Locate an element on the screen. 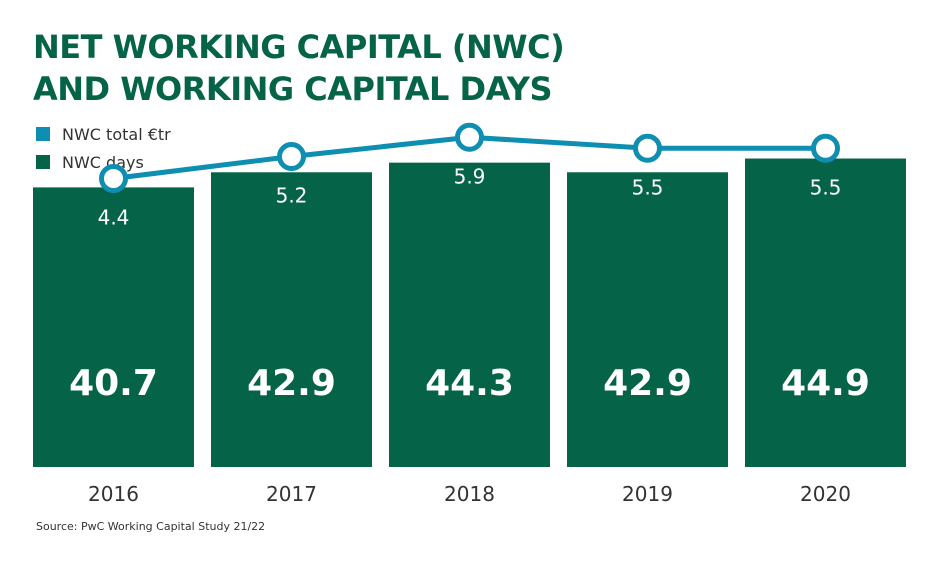 The height and width of the screenshot is (561, 936). legend-label-nwc-total: NWC total €tr is located at coordinates (116, 134).